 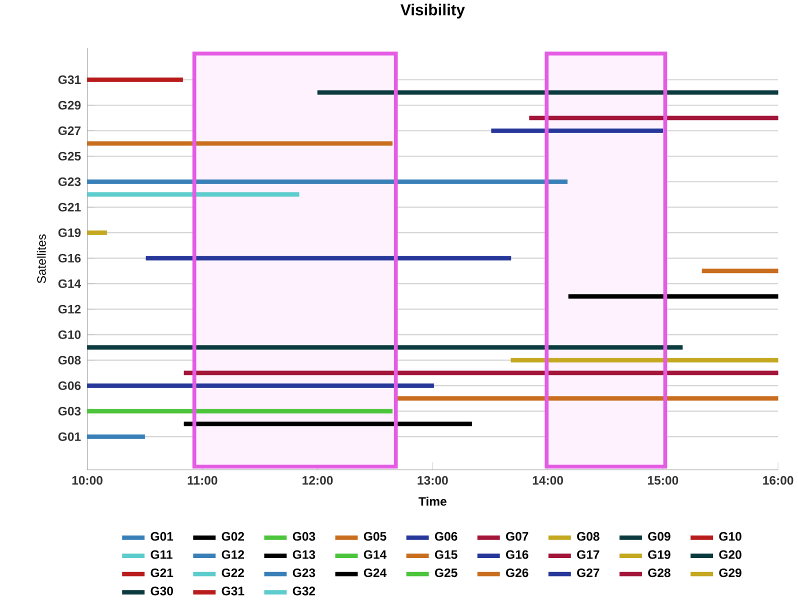 I want to click on legend-label: G05, so click(x=375, y=536).